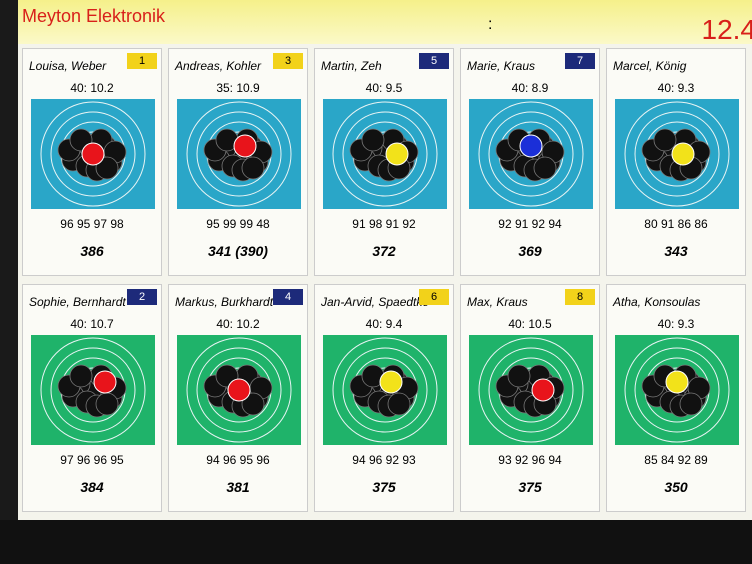 The width and height of the screenshot is (752, 564). I want to click on score-card: Marcel, König 40: 9.3 80 91 86 86 343, so click(676, 162).